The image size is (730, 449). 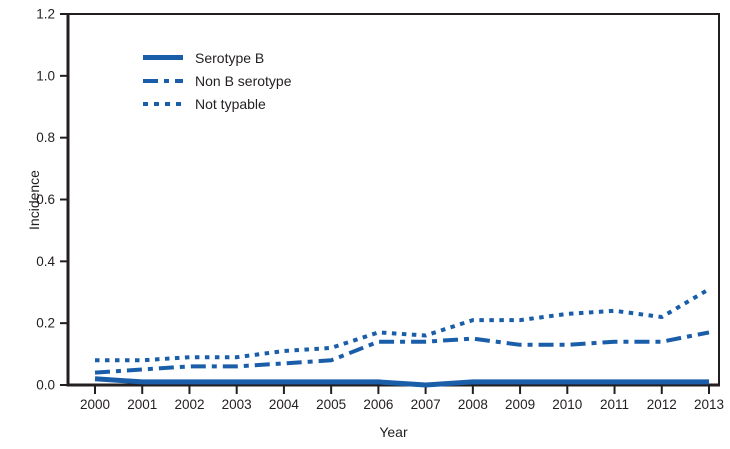 I want to click on y-tick-label: 0.0, so click(x=45, y=385).